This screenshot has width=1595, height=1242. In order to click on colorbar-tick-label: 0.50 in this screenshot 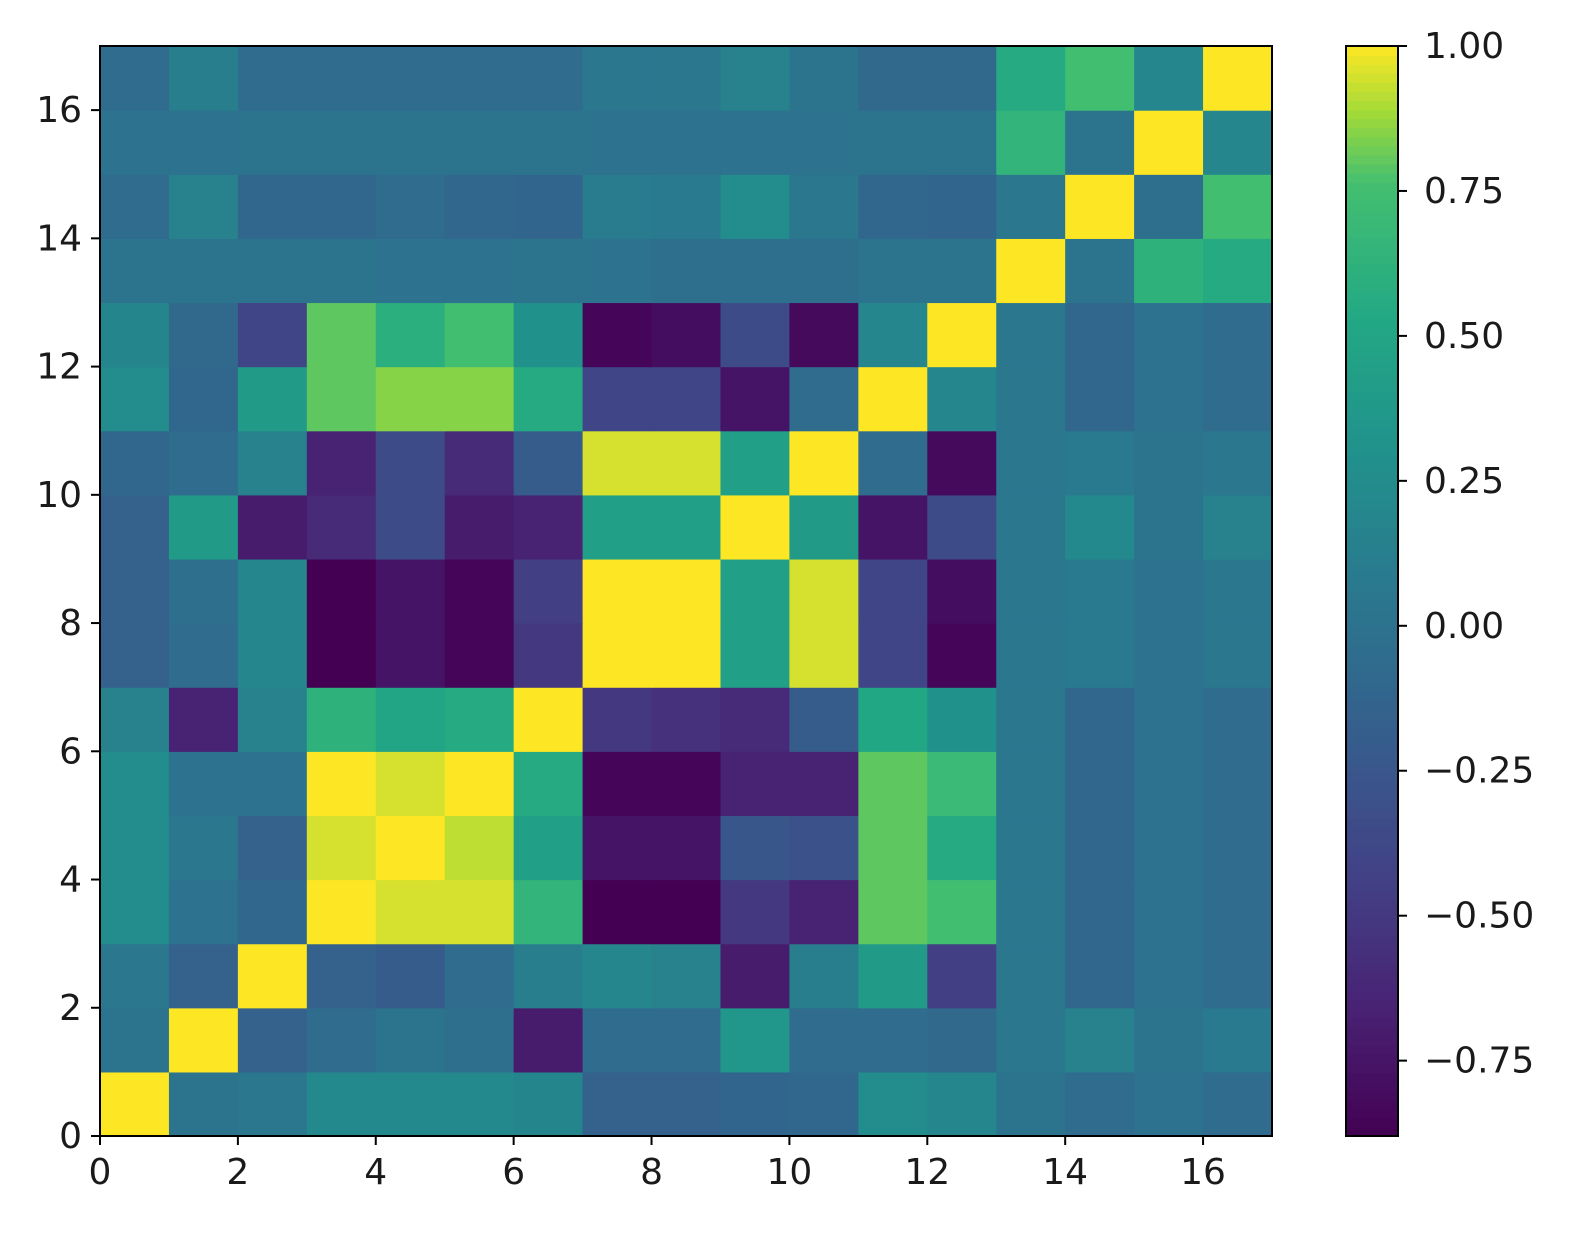, I will do `click(1464, 336)`.